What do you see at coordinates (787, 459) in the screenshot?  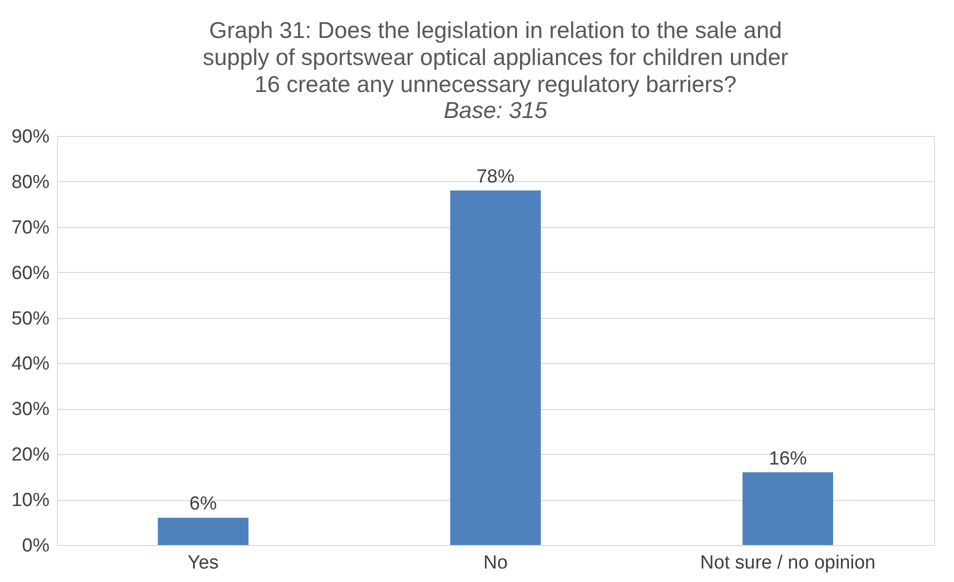 I see `data-label: 16%` at bounding box center [787, 459].